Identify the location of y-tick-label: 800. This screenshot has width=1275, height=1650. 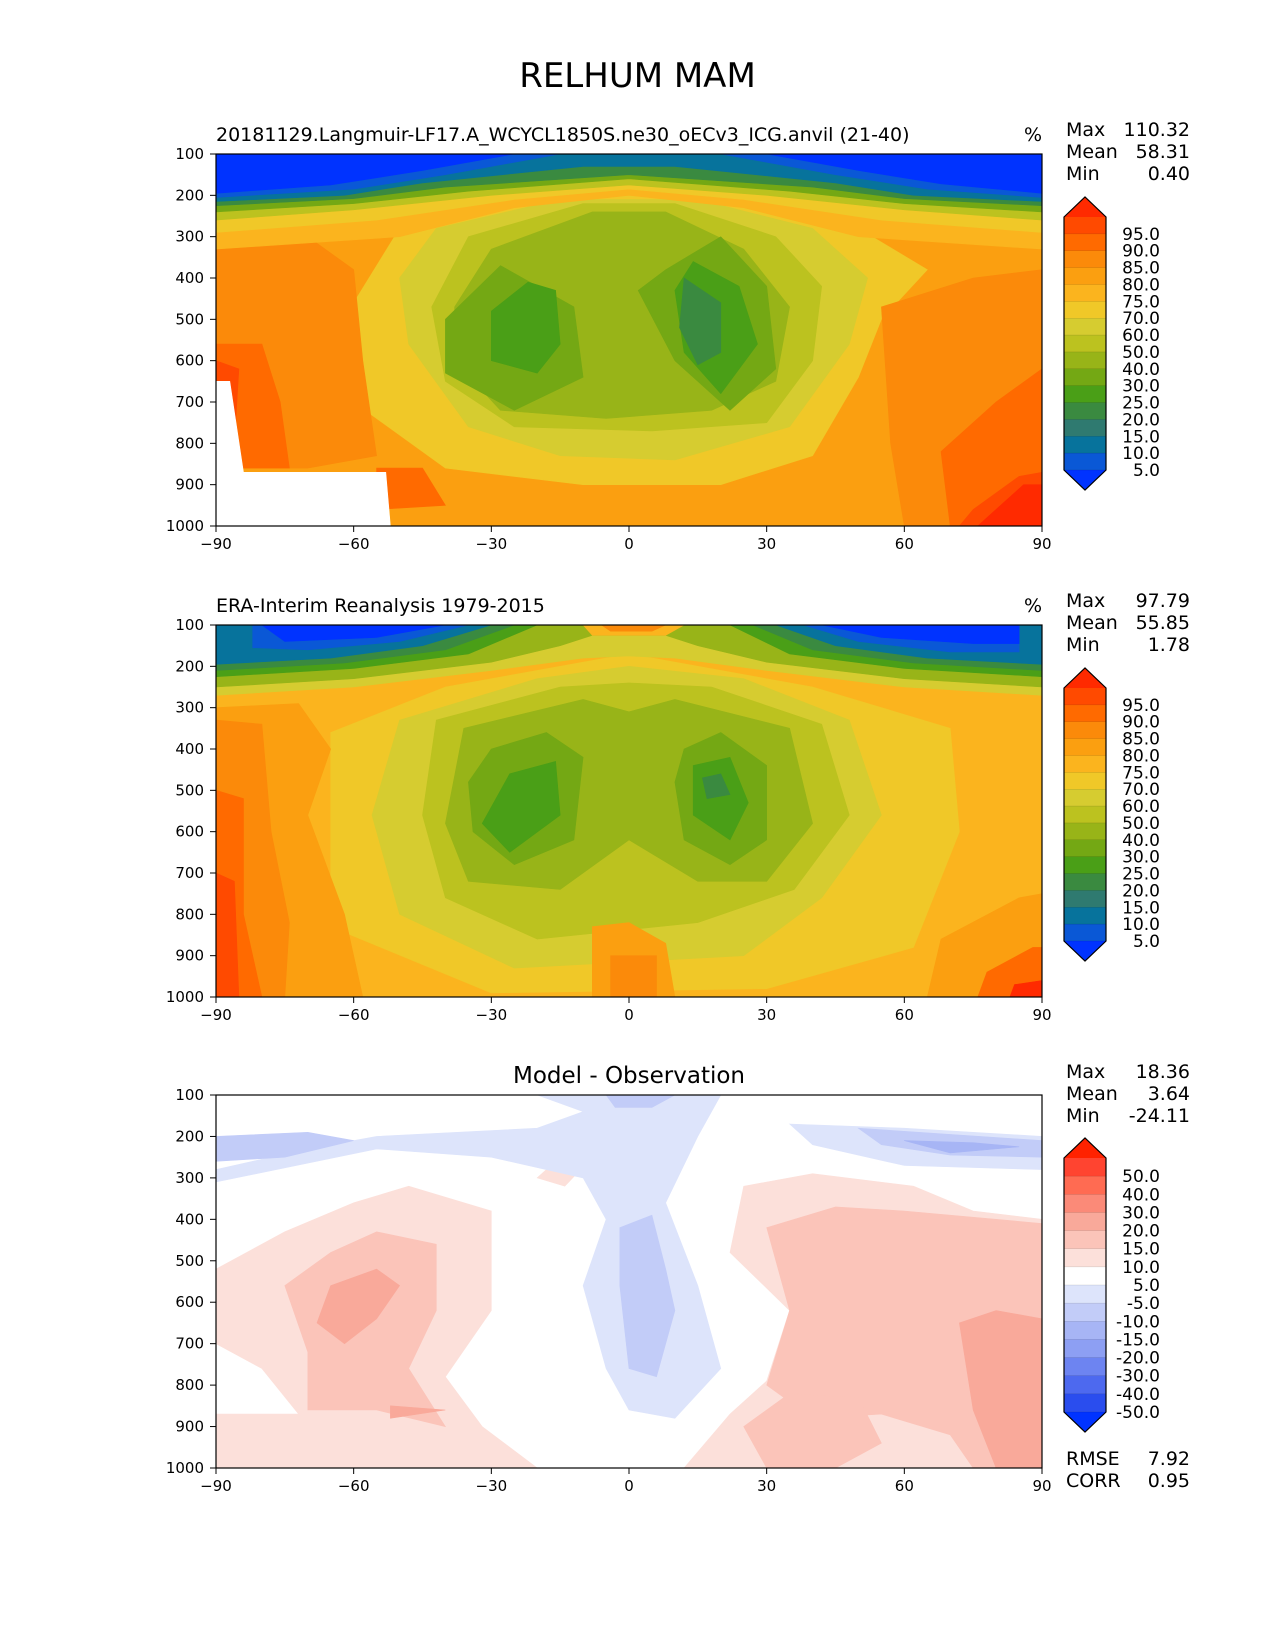
(189, 1385).